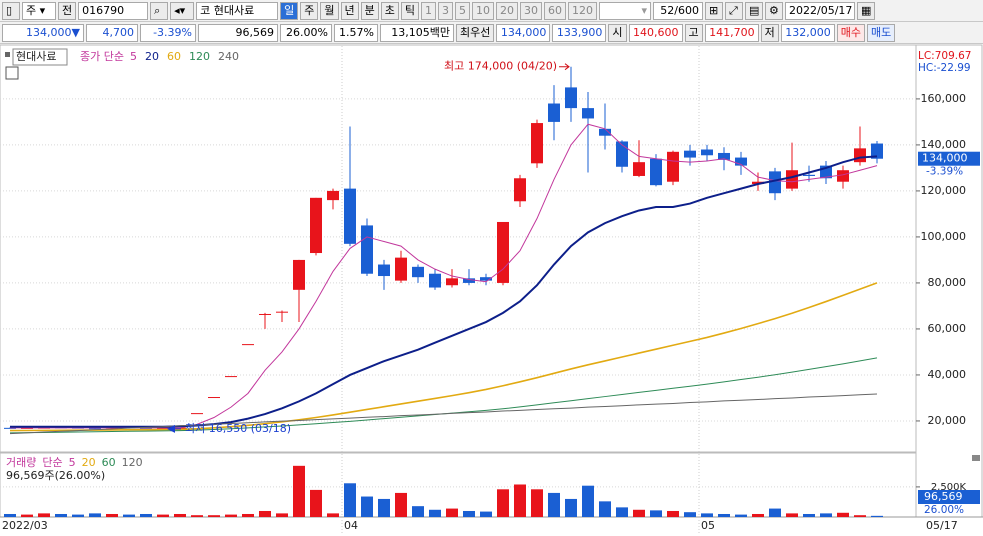 This screenshot has height=536, width=983. What do you see at coordinates (237, 10) in the screenshot?
I see `name-box: 코 현대사료` at bounding box center [237, 10].